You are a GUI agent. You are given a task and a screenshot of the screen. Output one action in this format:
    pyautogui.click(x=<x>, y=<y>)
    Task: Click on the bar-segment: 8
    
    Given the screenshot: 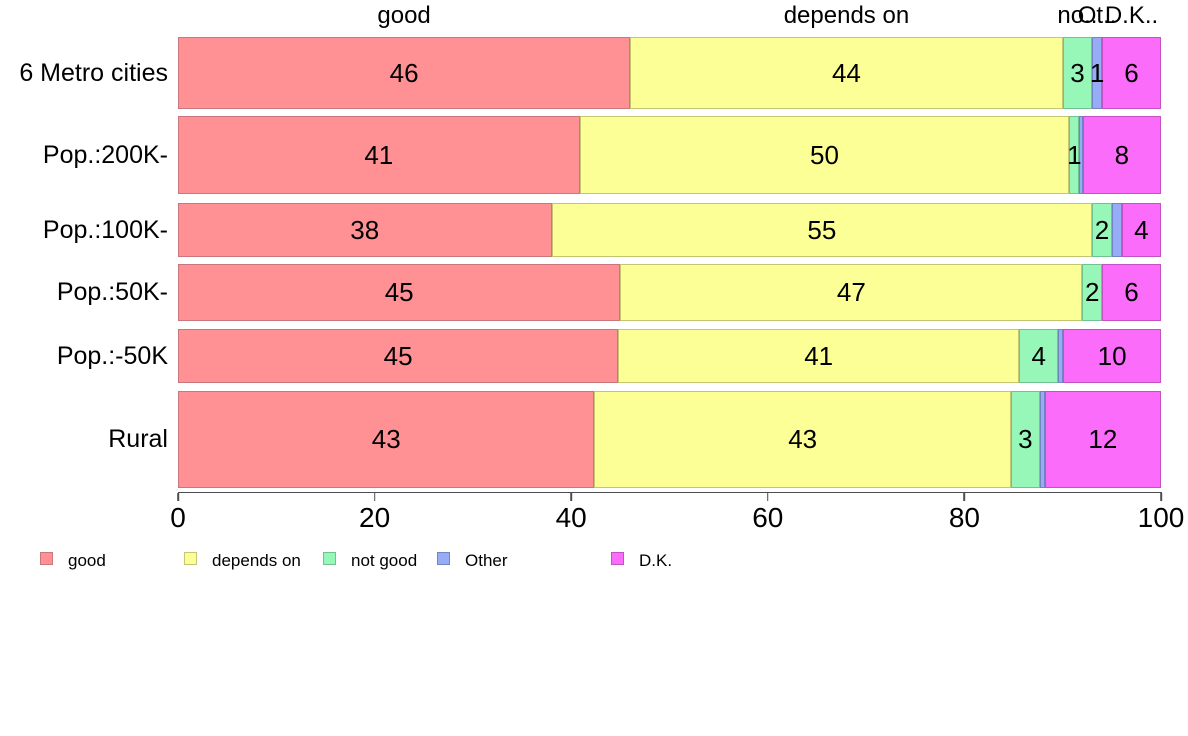 What is the action you would take?
    pyautogui.click(x=1121, y=155)
    